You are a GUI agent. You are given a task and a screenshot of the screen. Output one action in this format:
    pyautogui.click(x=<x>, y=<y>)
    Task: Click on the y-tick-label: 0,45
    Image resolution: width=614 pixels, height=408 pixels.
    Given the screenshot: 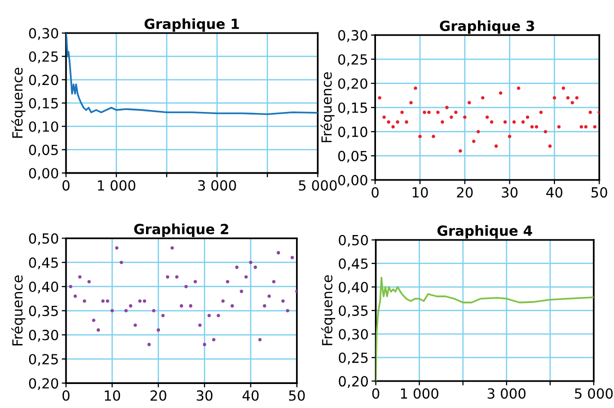 What is the action you would take?
    pyautogui.click(x=353, y=264)
    